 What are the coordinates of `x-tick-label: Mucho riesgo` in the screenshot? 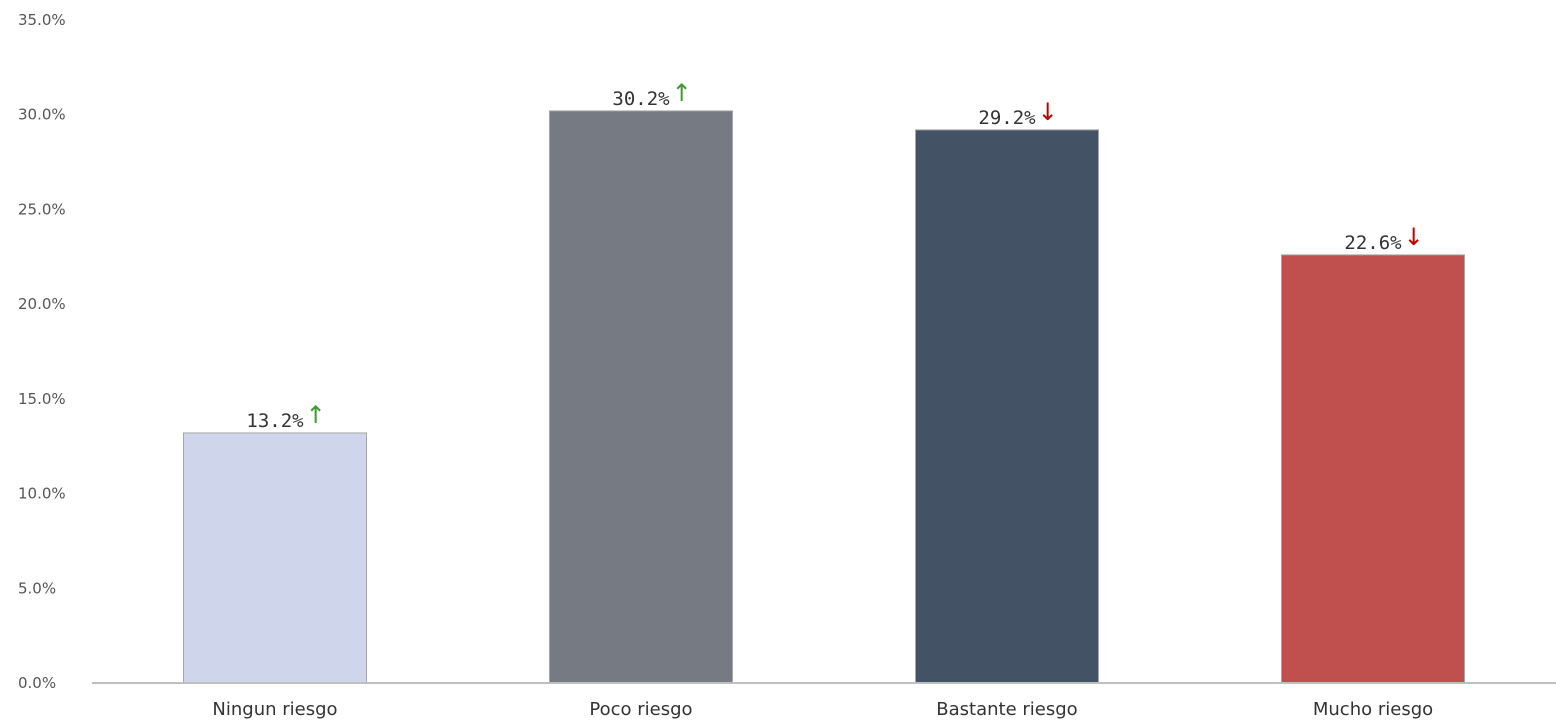 It's located at (1373, 709).